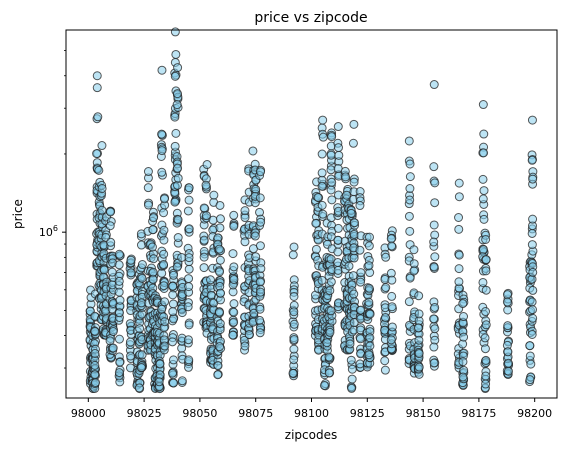 The height and width of the screenshot is (453, 572). I want to click on x-tick-label: 98150, so click(423, 413).